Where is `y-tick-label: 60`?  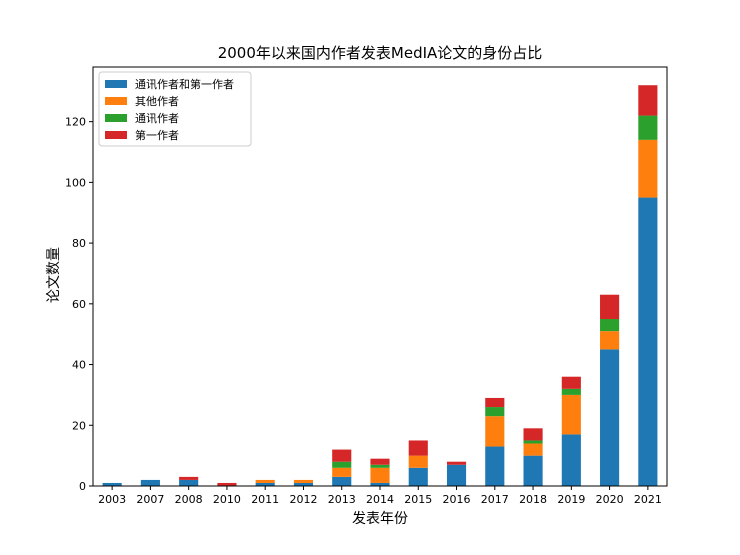 y-tick-label: 60 is located at coordinates (79, 304).